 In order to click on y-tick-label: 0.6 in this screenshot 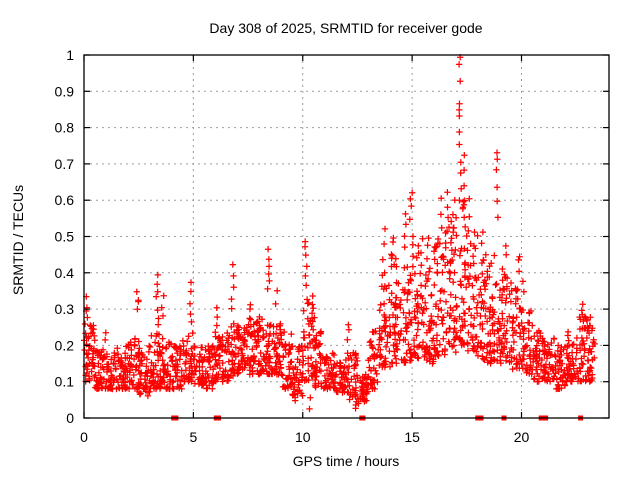, I will do `click(65, 200)`.